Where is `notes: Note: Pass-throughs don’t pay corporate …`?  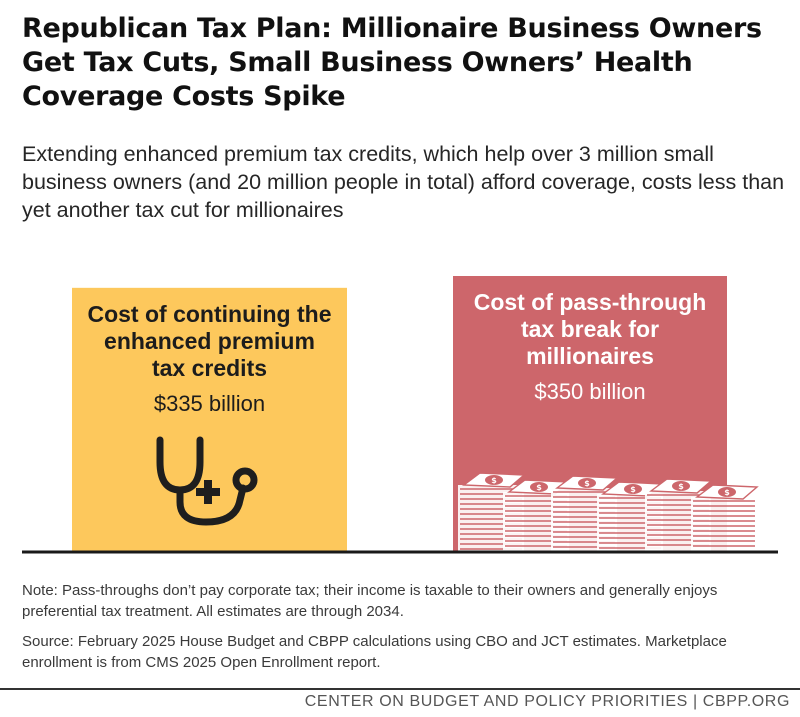 notes: Note: Pass-throughs don’t pay corporate … is located at coordinates (407, 631).